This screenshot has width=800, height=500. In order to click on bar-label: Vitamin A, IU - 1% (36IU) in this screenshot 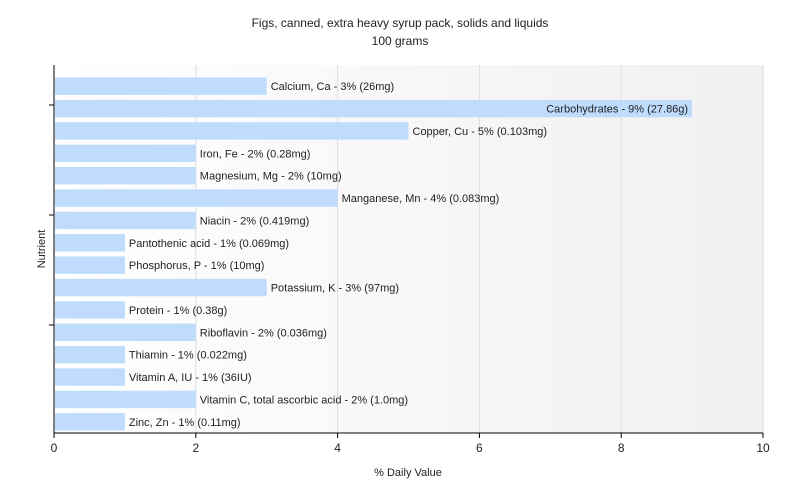, I will do `click(190, 378)`.